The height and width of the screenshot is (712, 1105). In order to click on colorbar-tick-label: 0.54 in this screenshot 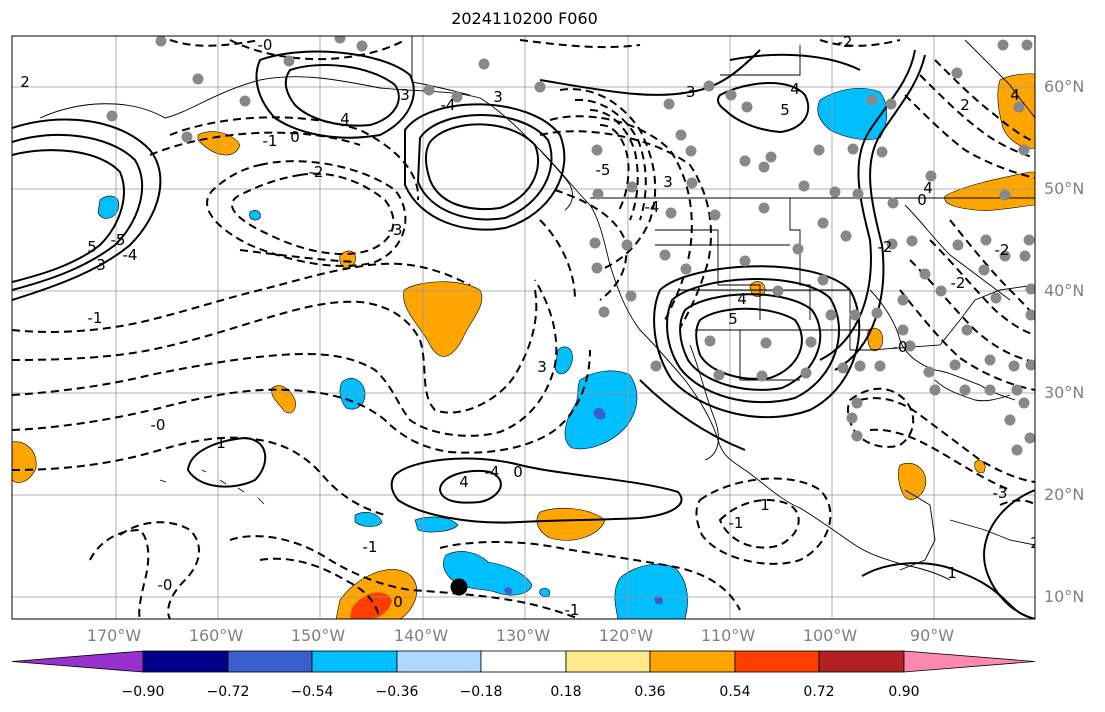, I will do `click(735, 692)`.